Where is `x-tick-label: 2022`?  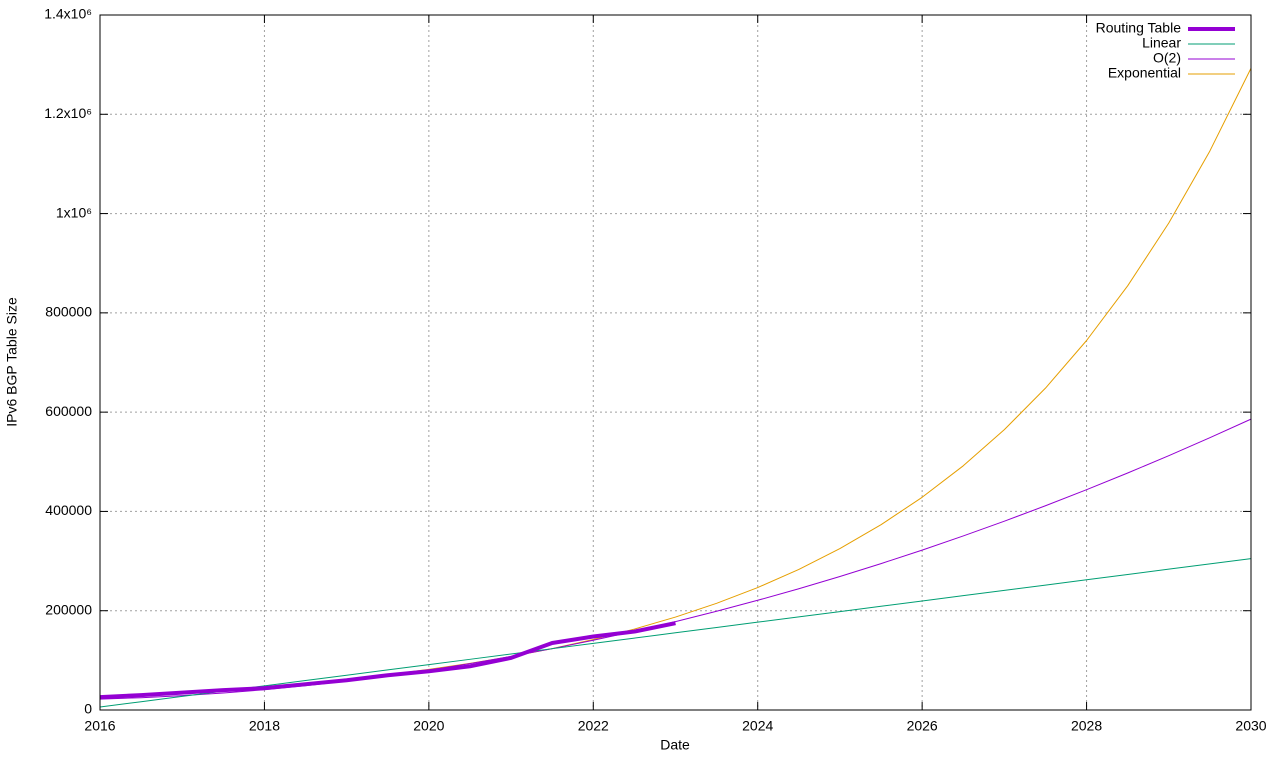
x-tick-label: 2022 is located at coordinates (593, 726).